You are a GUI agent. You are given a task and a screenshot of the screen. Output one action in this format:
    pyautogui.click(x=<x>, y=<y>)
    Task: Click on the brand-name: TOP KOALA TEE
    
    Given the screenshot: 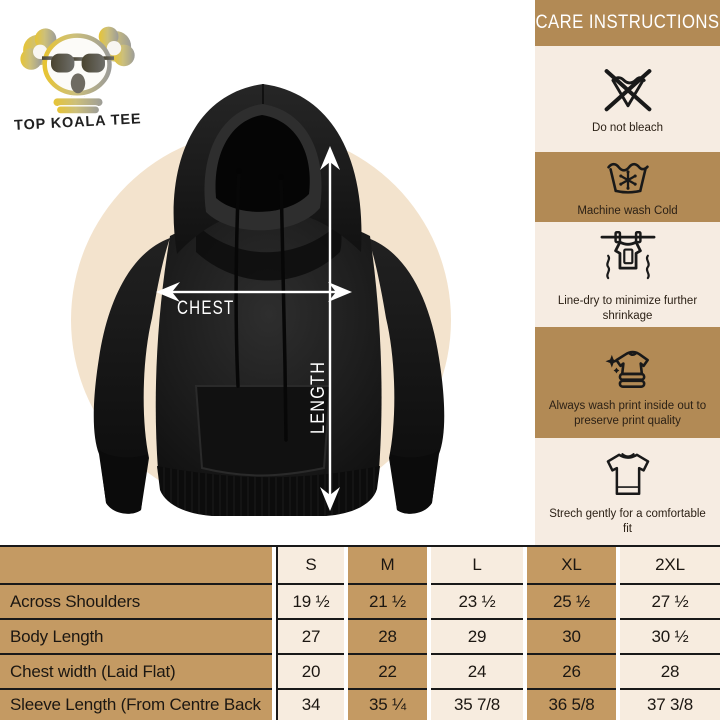 What is the action you would take?
    pyautogui.click(x=78, y=122)
    